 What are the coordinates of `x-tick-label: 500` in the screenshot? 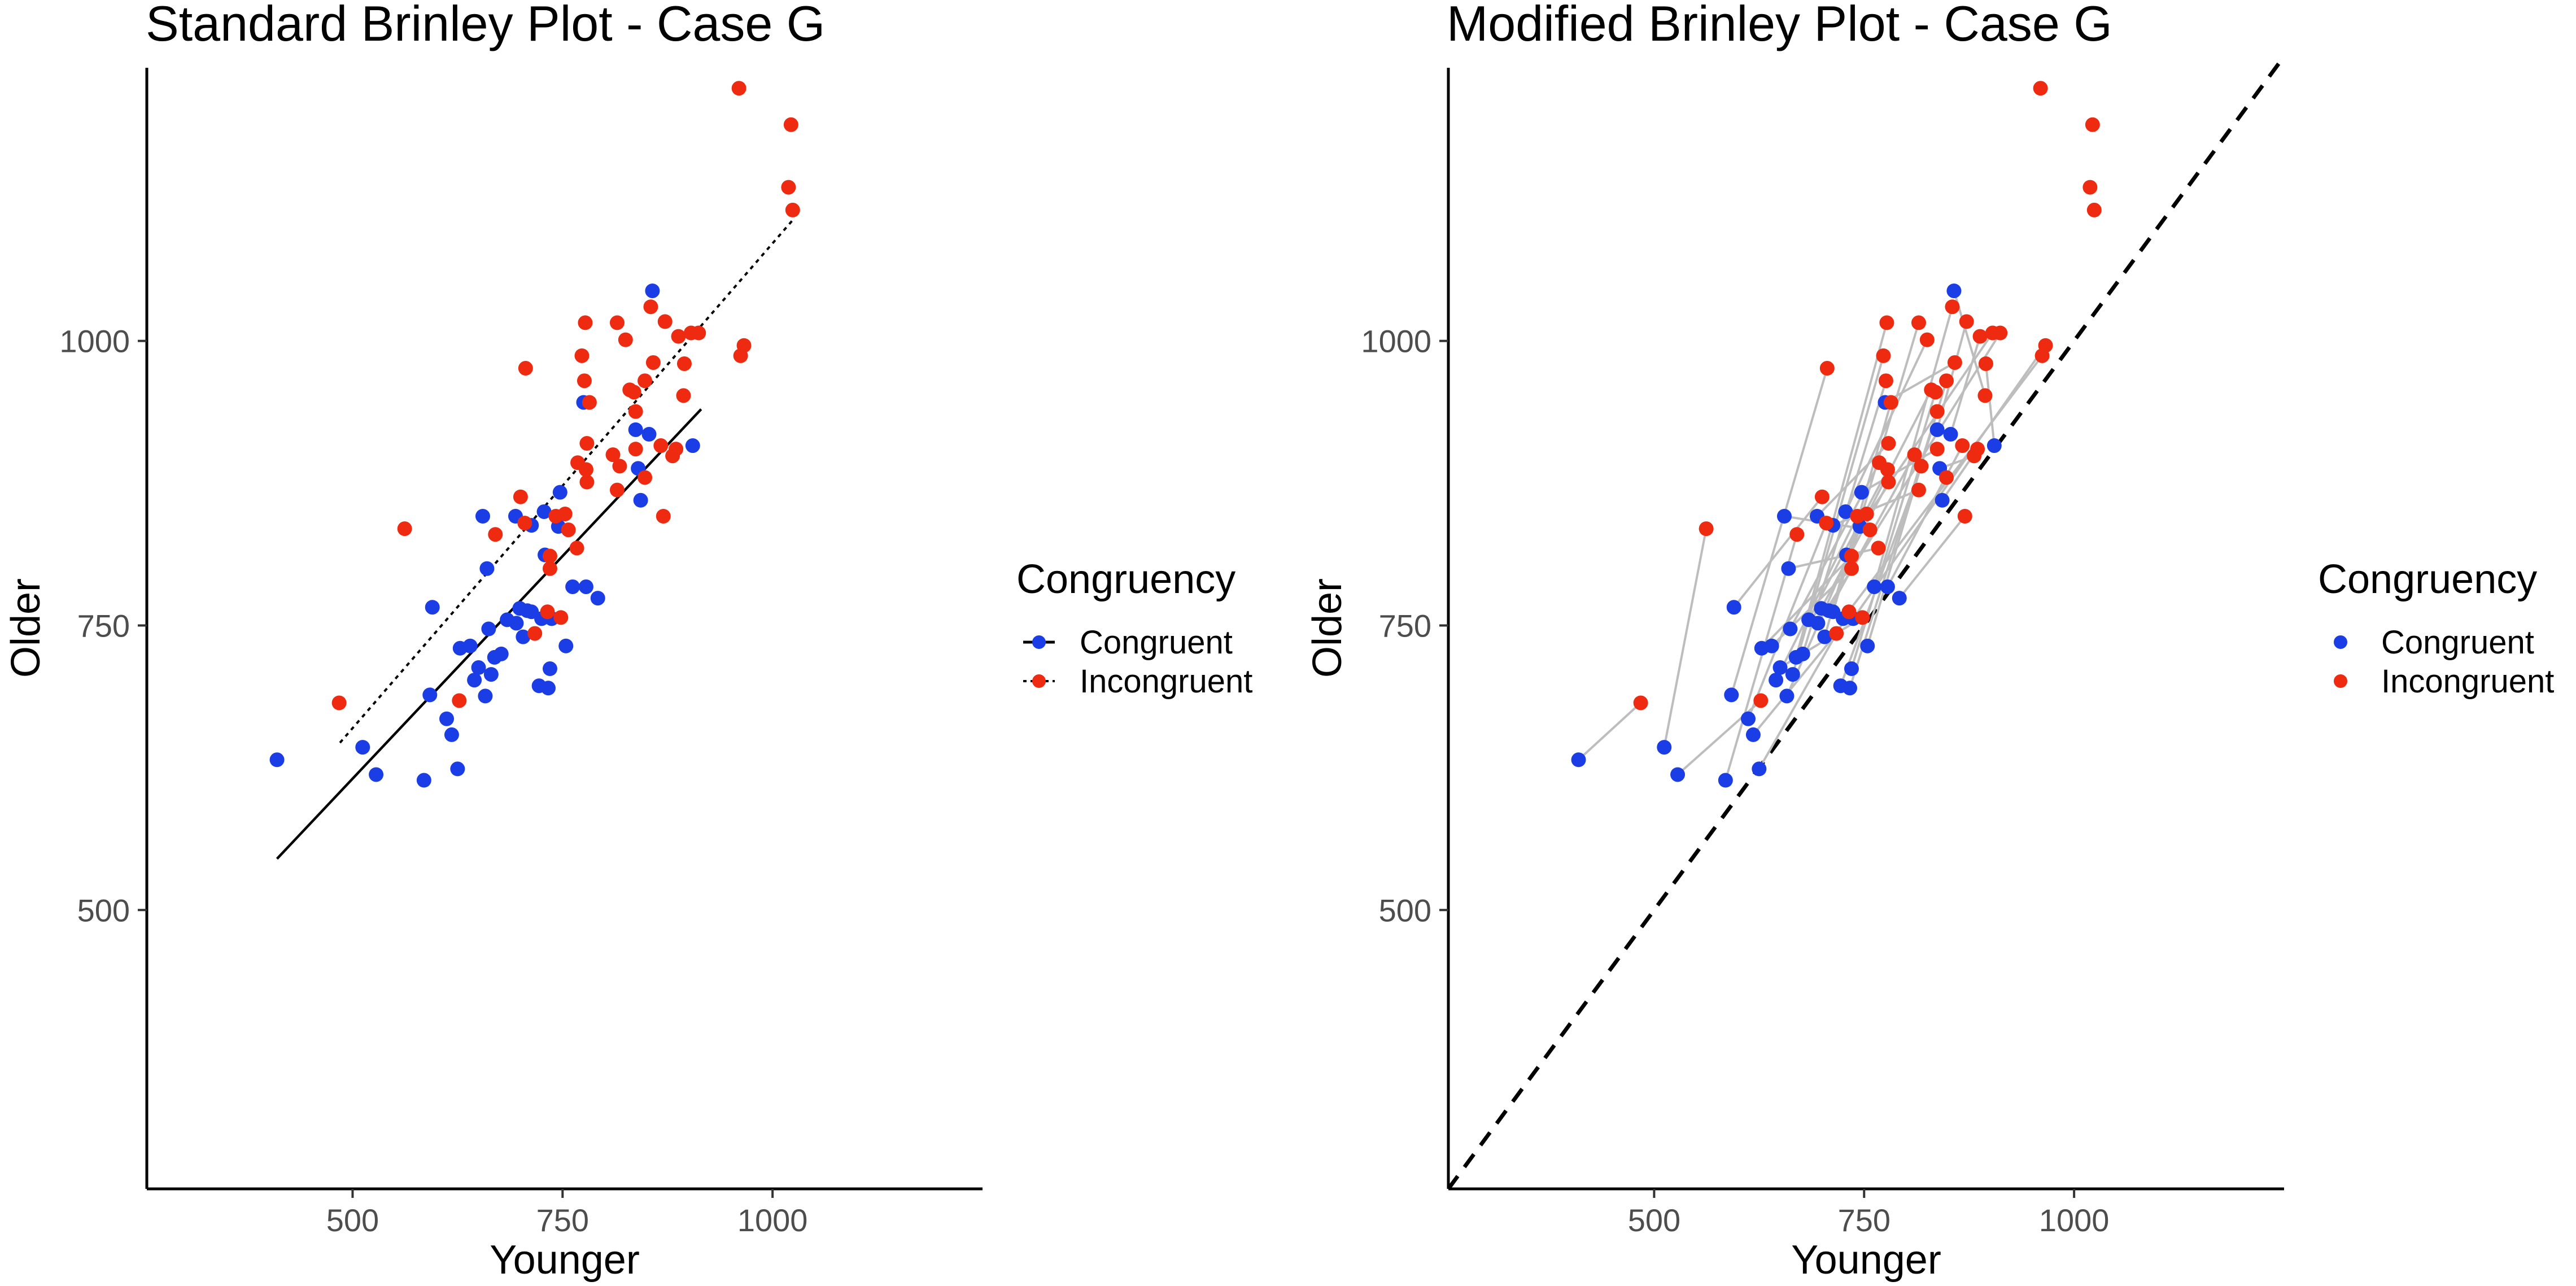 It's located at (352, 1220).